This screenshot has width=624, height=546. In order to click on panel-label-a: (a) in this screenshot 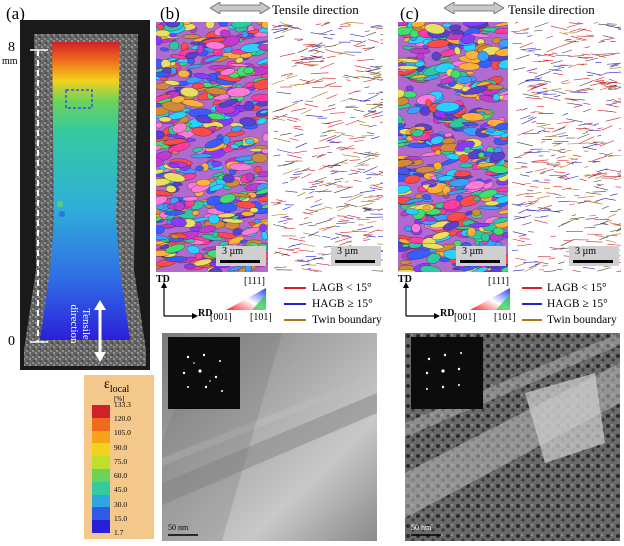, I will do `click(15, 13)`.